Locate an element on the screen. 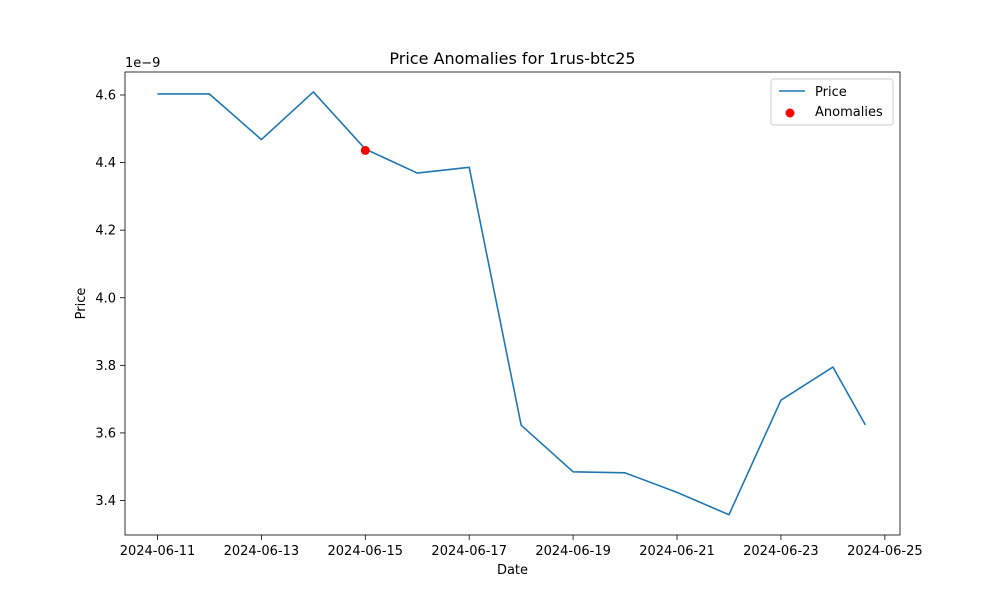 This screenshot has height=600, width=1000. y-tick-label: 3.8 is located at coordinates (105, 366).